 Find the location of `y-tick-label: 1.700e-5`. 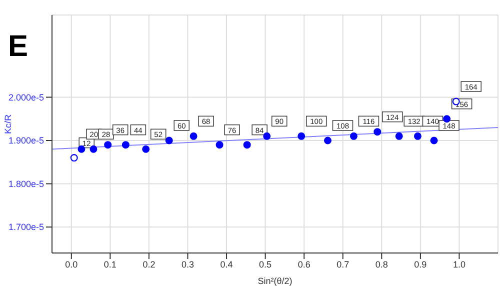

y-tick-label: 1.700e-5 is located at coordinates (26, 227).